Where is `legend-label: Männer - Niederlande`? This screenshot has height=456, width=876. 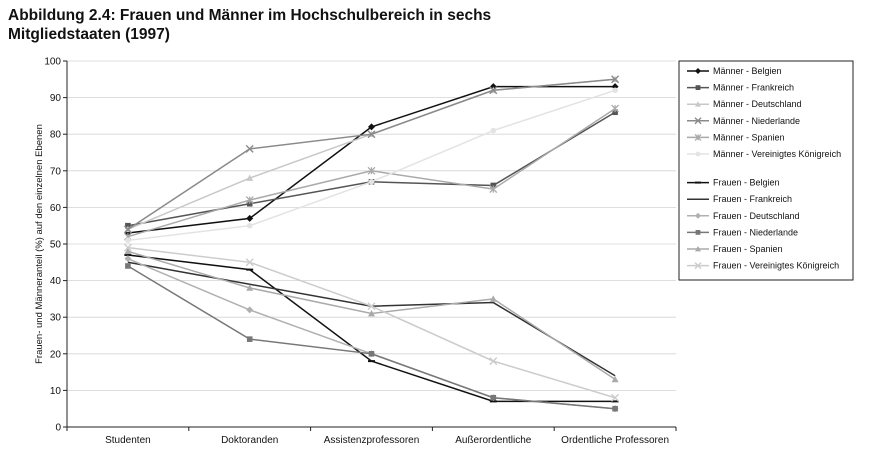
legend-label: Männer - Niederlande is located at coordinates (756, 121).